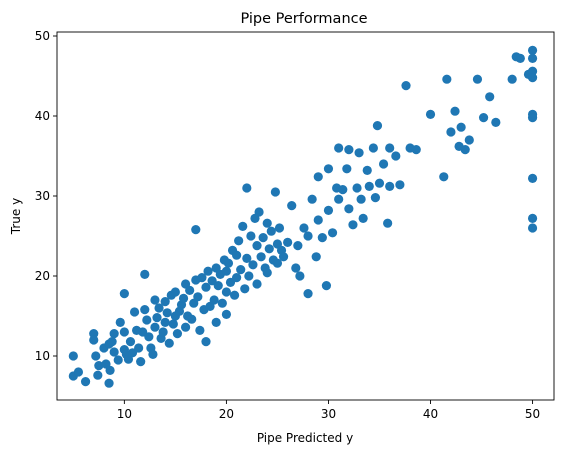  I want to click on x-tick-label: 20, so click(226, 414).